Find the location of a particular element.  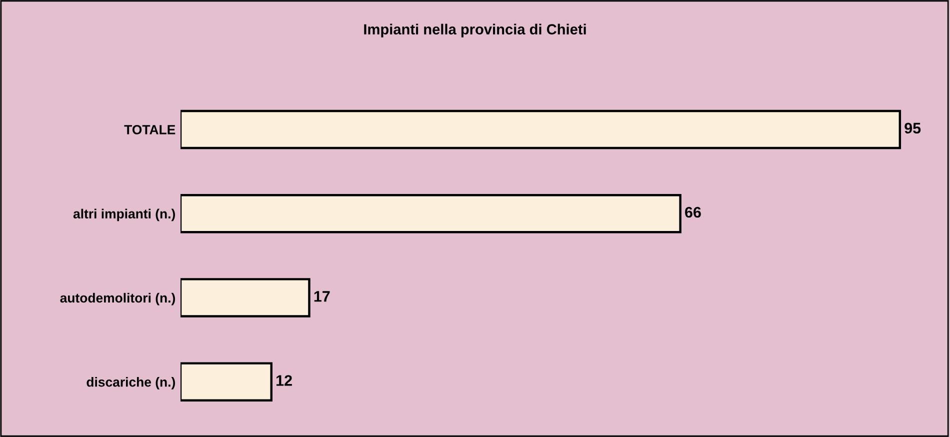

data-label: 17 is located at coordinates (322, 296).